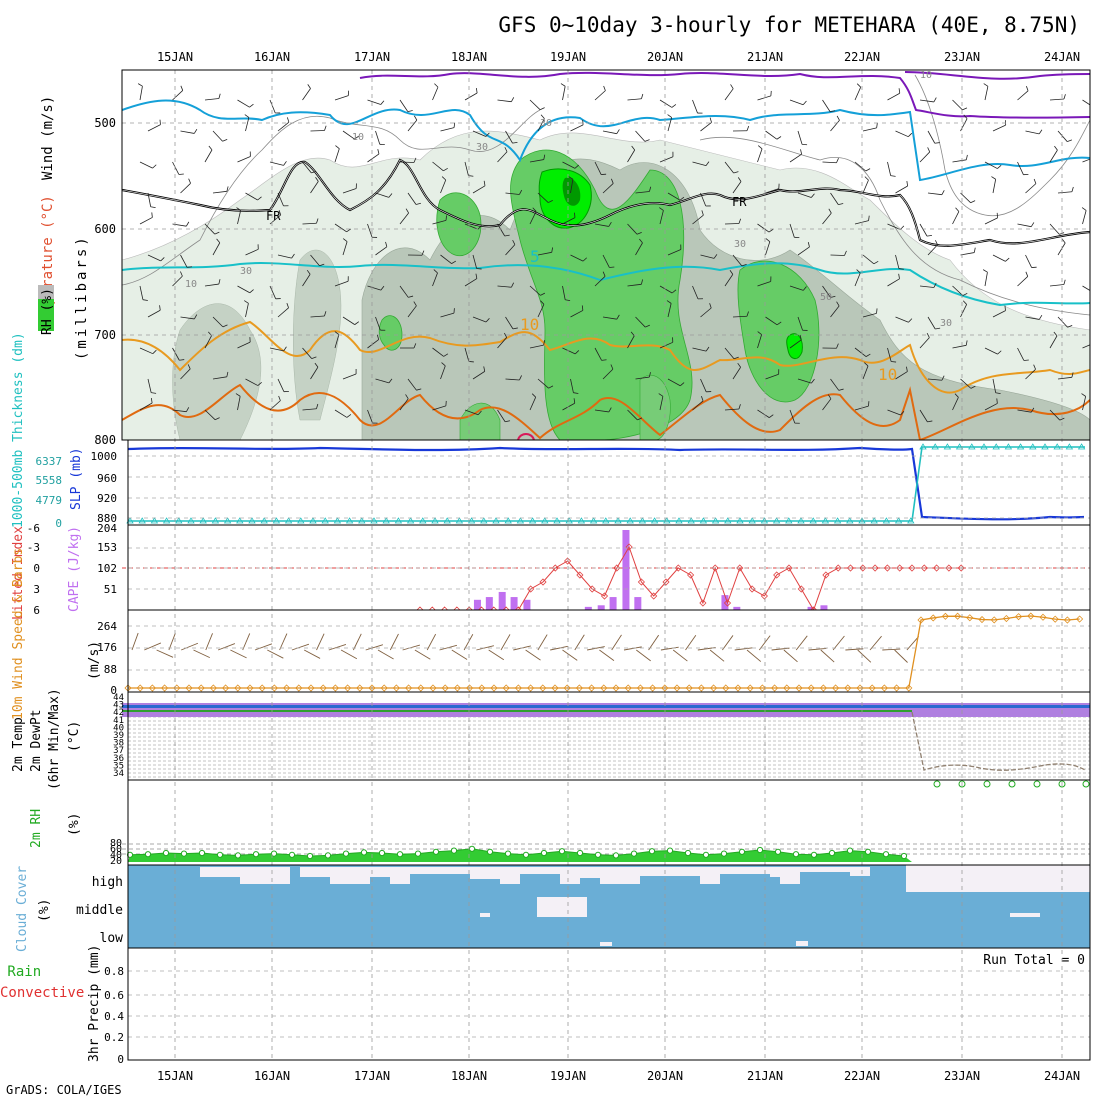 This screenshot has height=1100, width=1100. What do you see at coordinates (82, 297) in the screenshot?
I see `ylabel-pressure: (millibars)` at bounding box center [82, 297].